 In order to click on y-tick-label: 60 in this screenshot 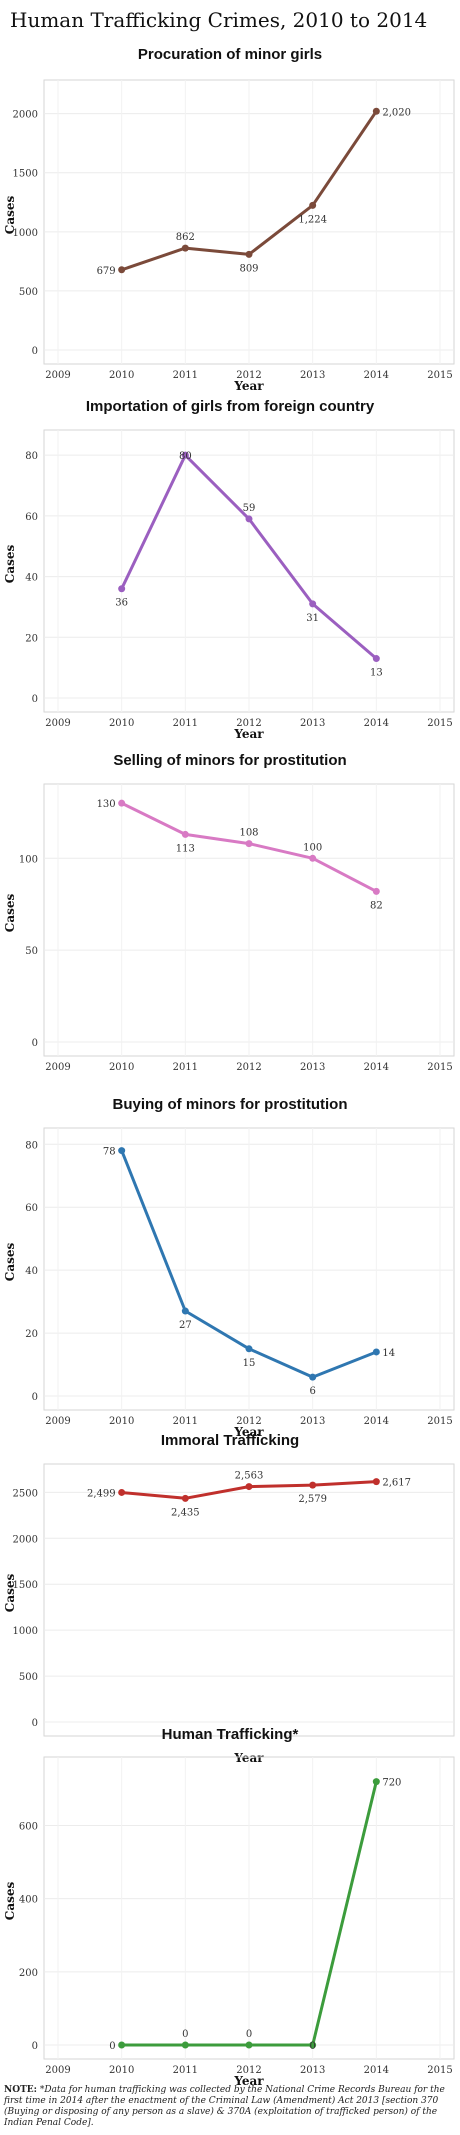, I will do `click(31, 517)`.